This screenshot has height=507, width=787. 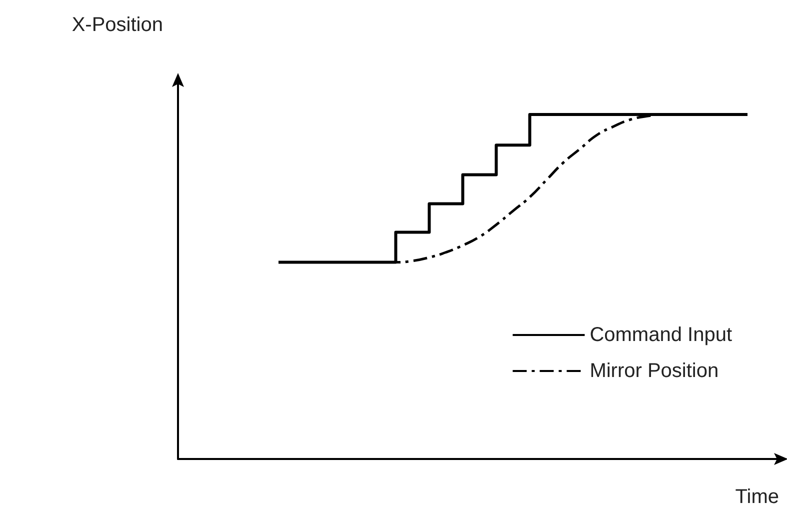 What do you see at coordinates (117, 25) in the screenshot?
I see `y-axis-title: X-Position` at bounding box center [117, 25].